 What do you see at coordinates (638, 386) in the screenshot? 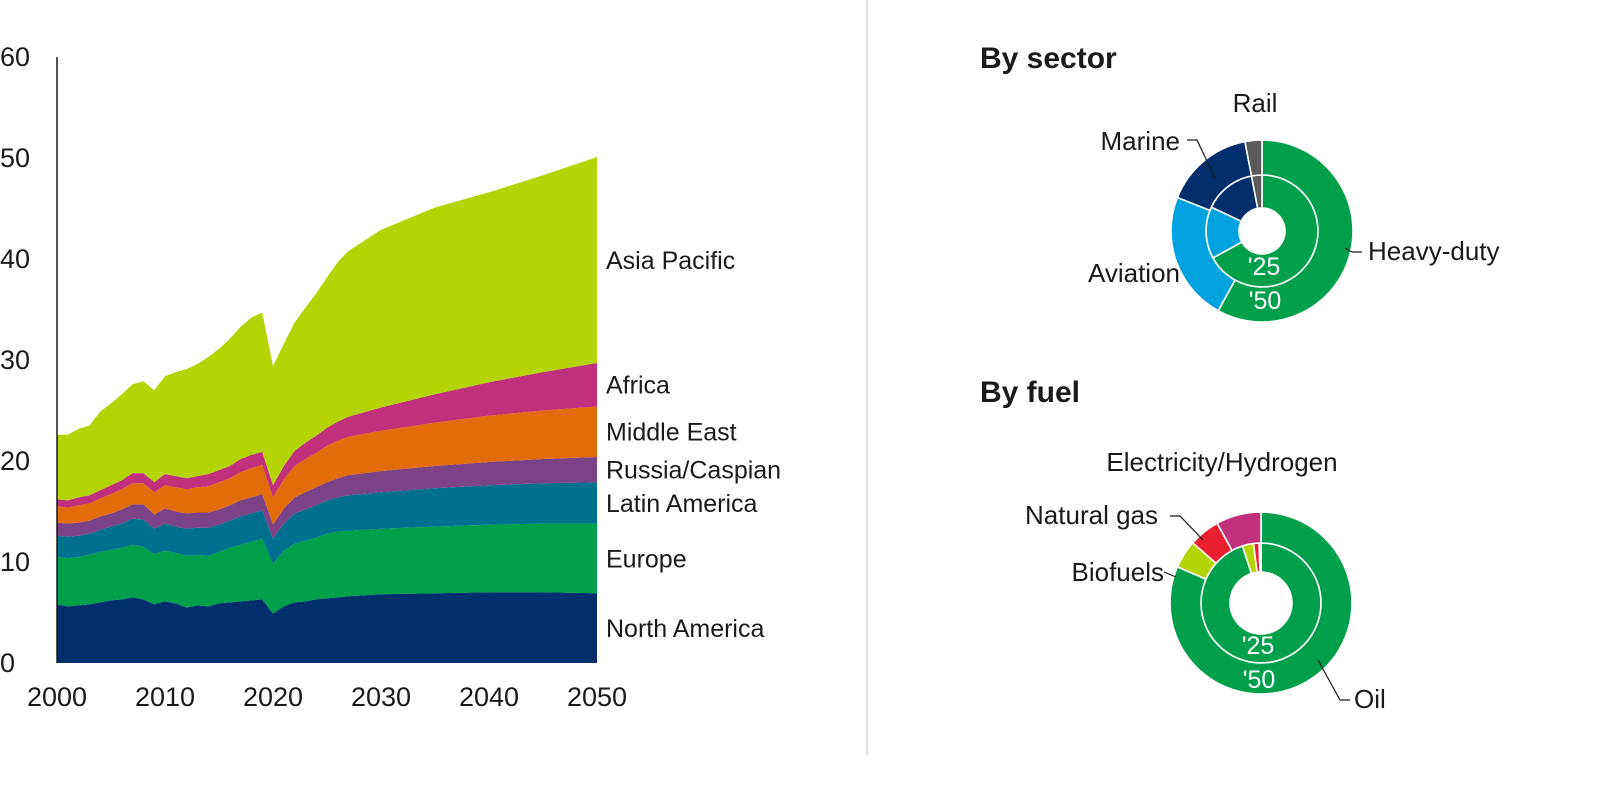
I see `region-label-africa: Africa` at bounding box center [638, 386].